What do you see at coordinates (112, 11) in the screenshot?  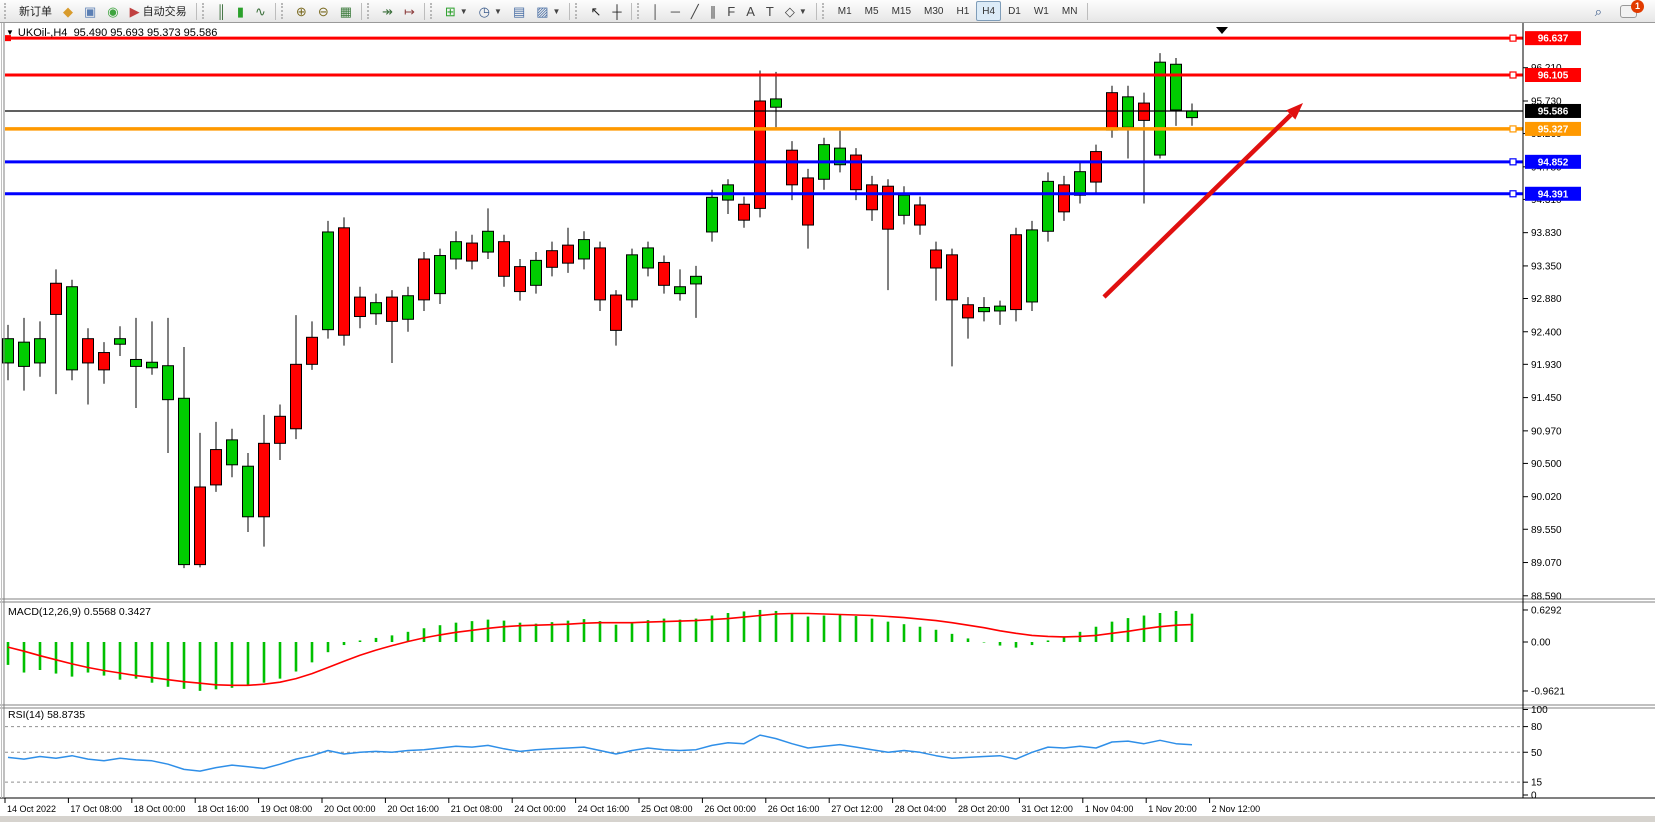 I see `signals-icon: ◉` at bounding box center [112, 11].